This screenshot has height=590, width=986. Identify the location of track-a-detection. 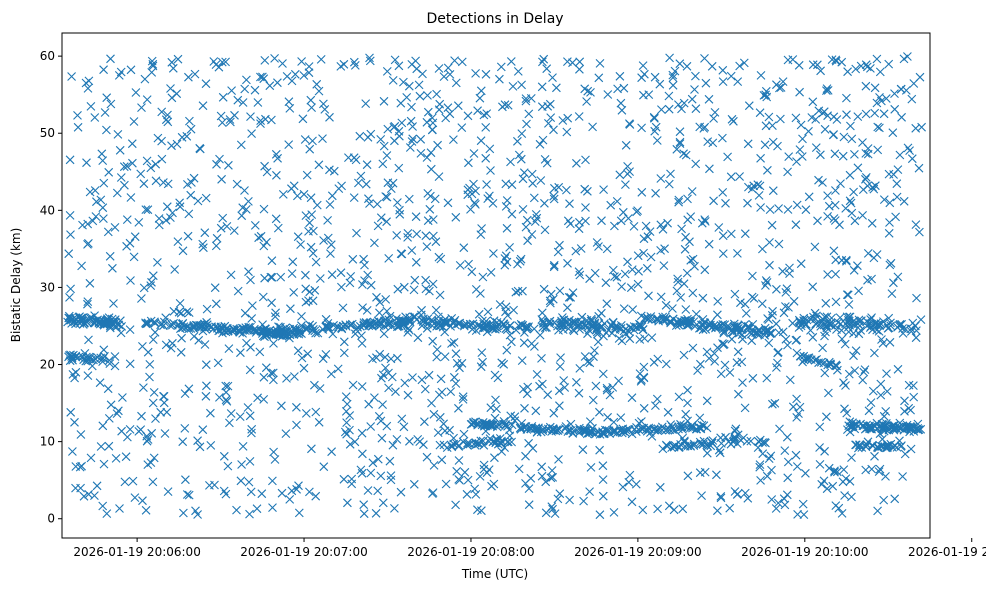
(70, 318).